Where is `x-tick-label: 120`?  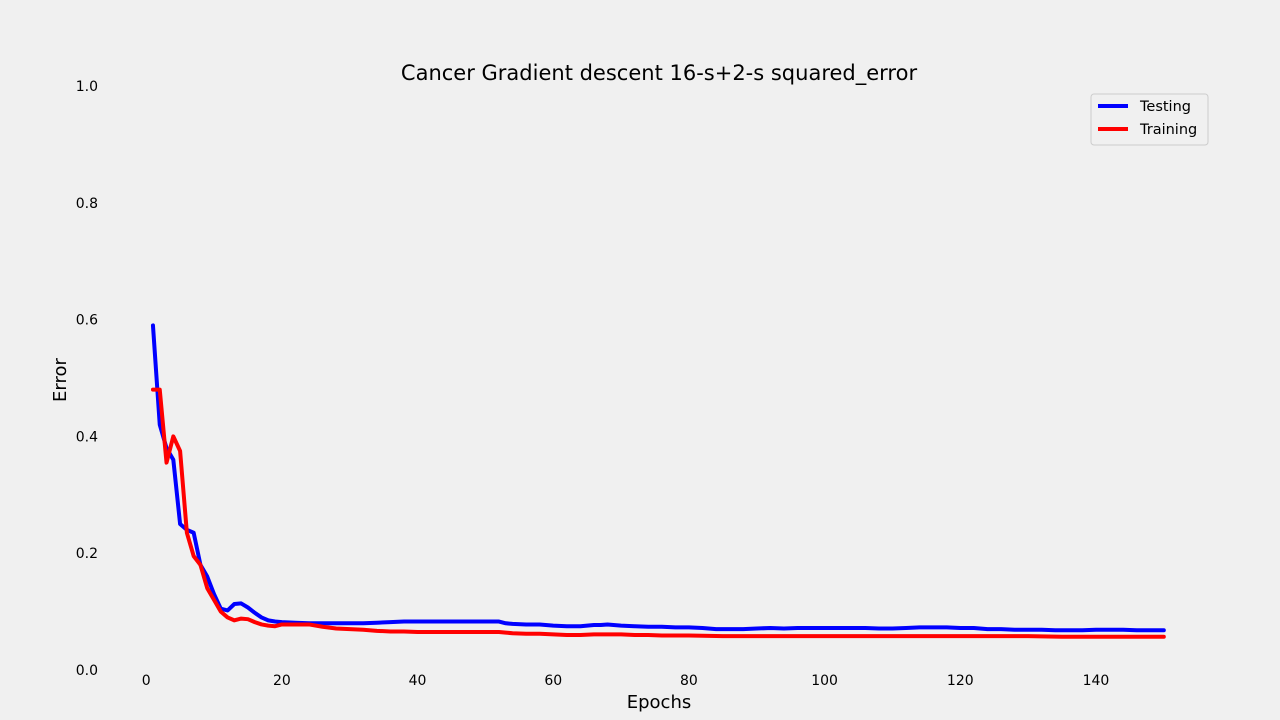
x-tick-label: 120 is located at coordinates (960, 681).